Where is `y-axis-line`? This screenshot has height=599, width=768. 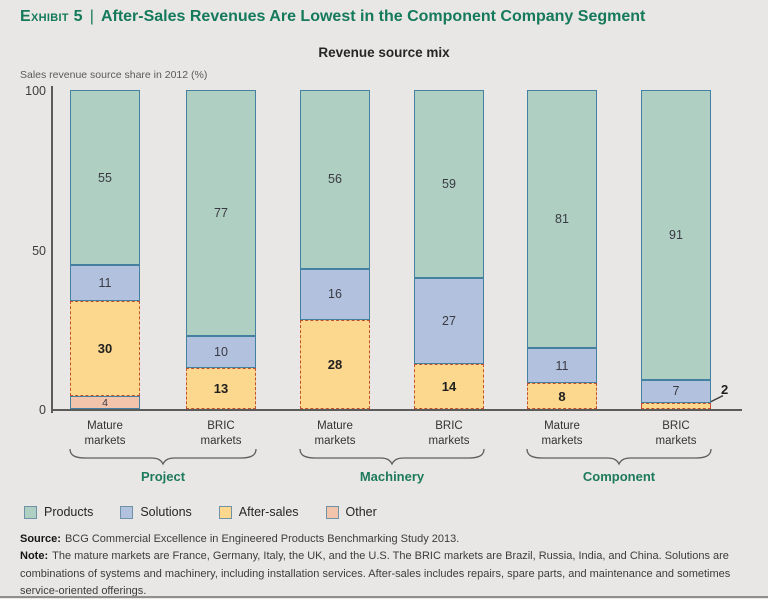 y-axis-line is located at coordinates (52, 249).